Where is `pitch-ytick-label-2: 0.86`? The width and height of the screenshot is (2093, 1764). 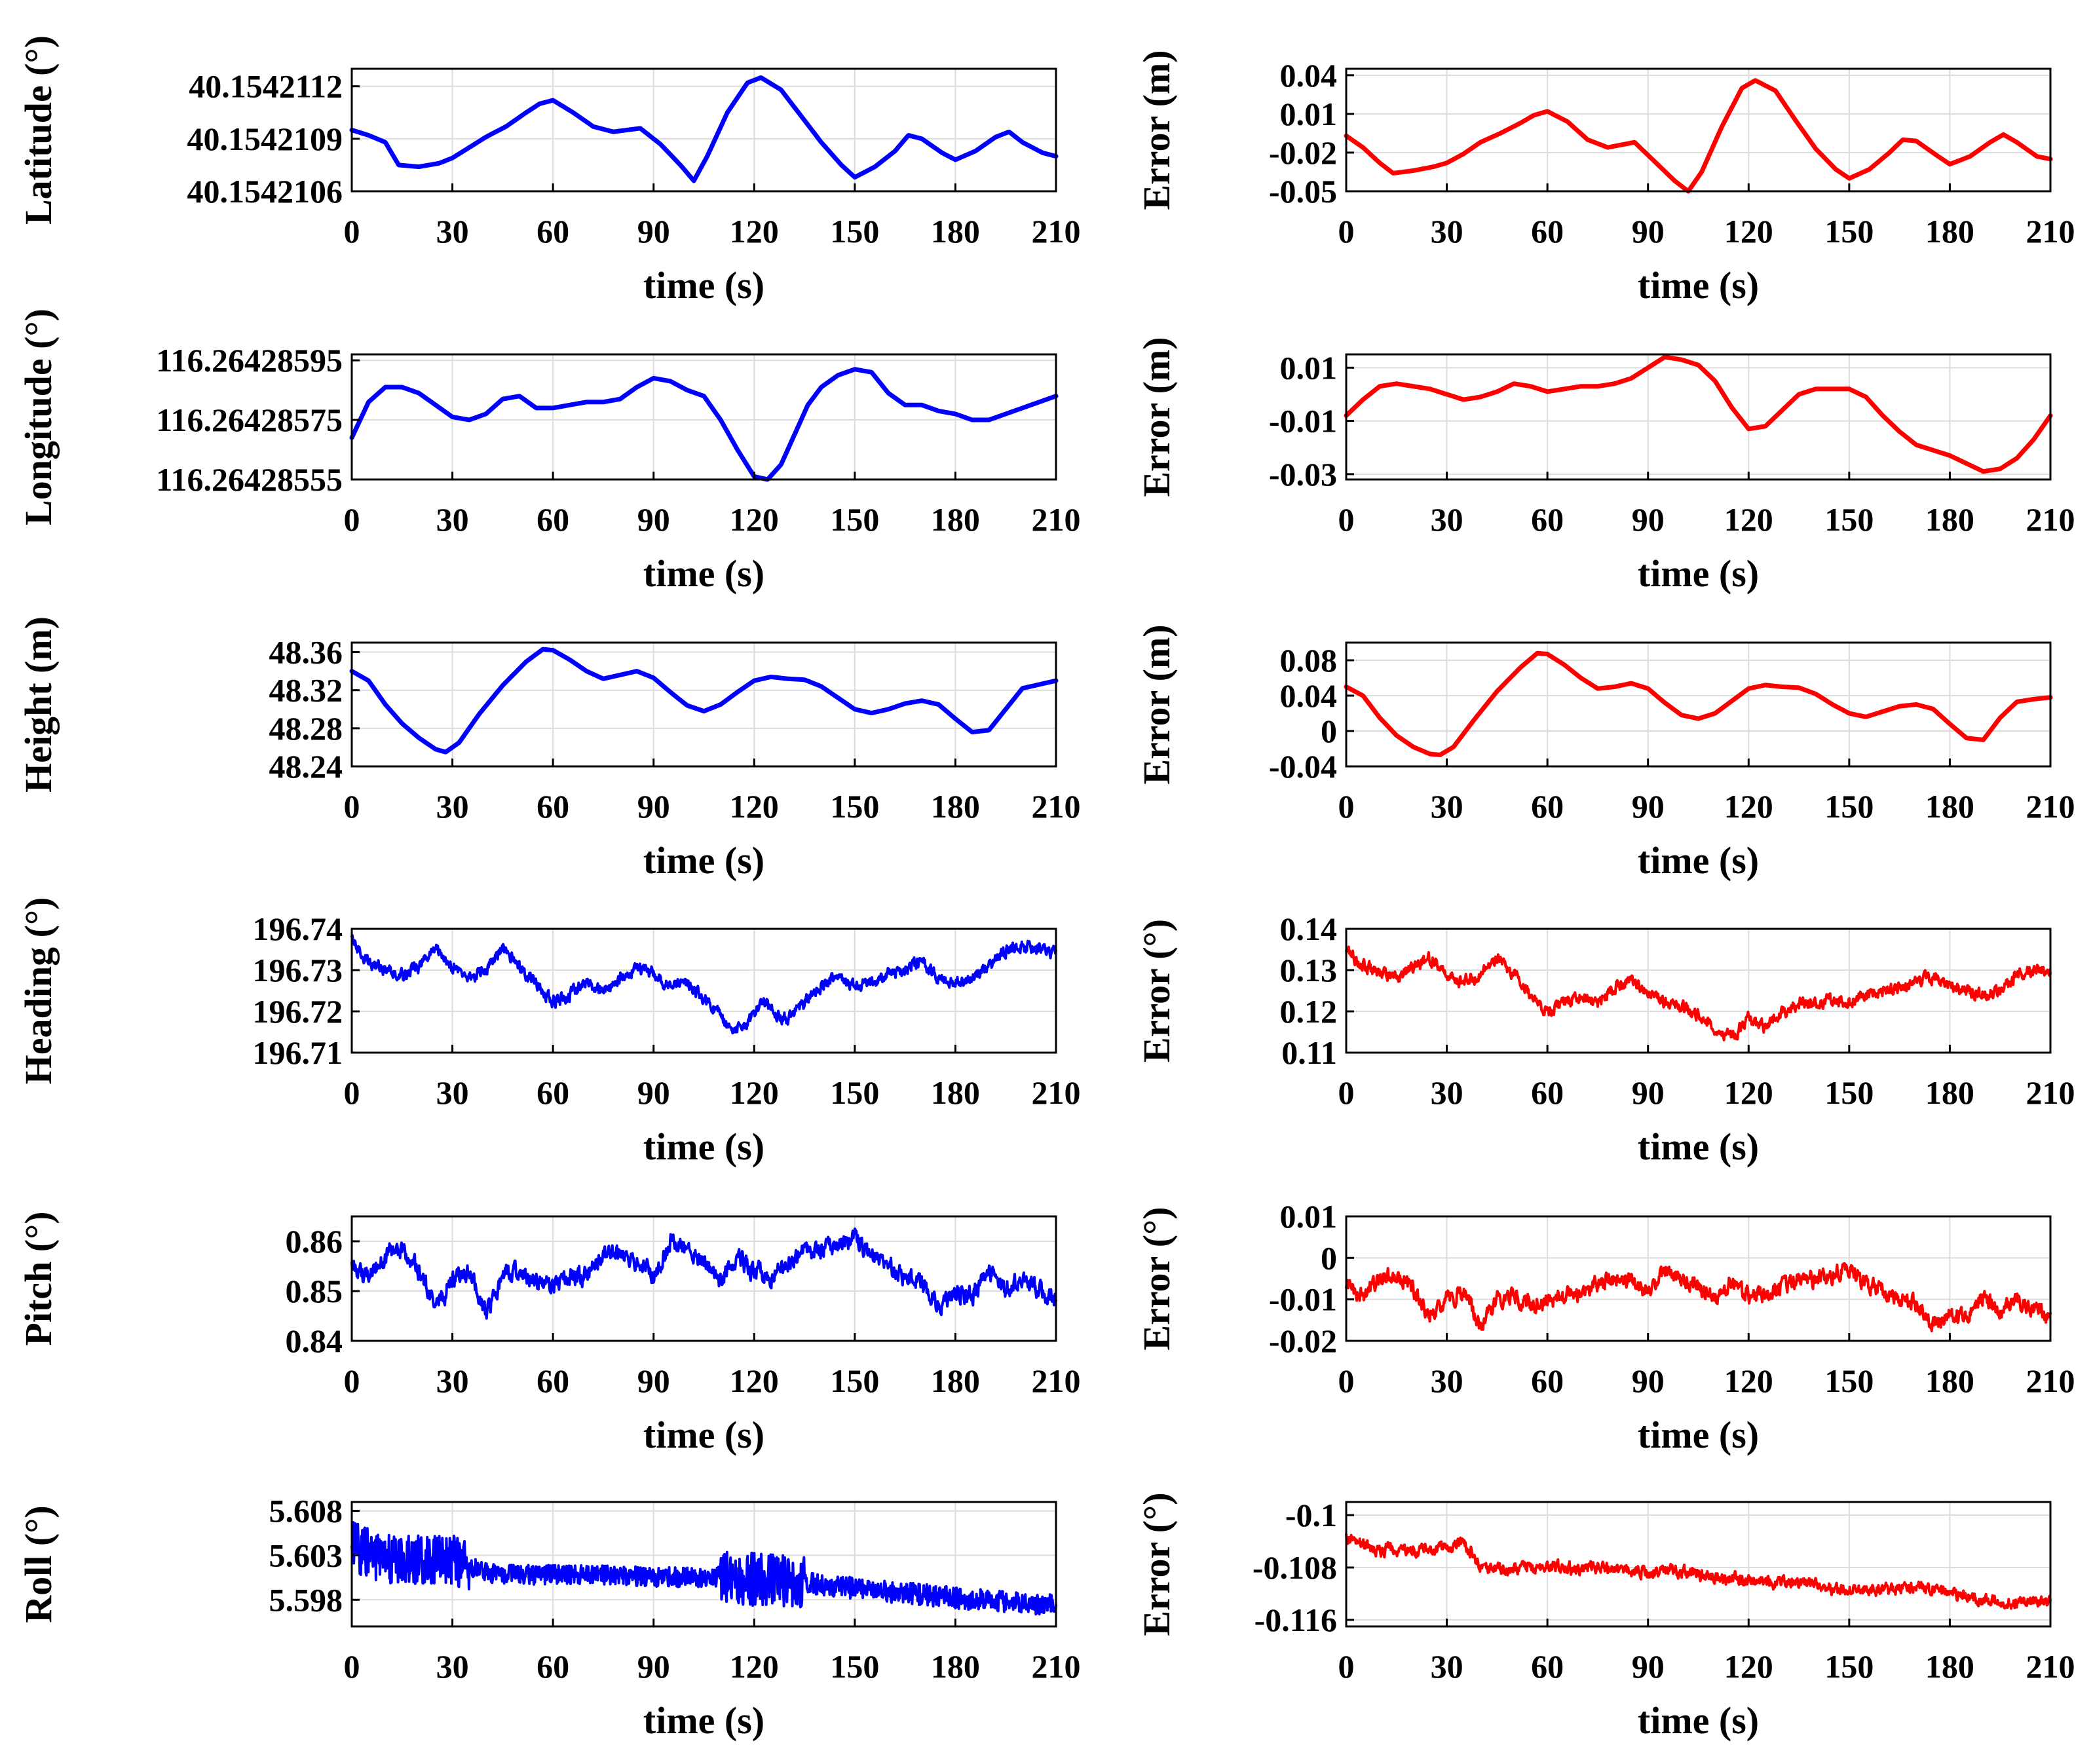 pitch-ytick-label-2: 0.86 is located at coordinates (314, 1241).